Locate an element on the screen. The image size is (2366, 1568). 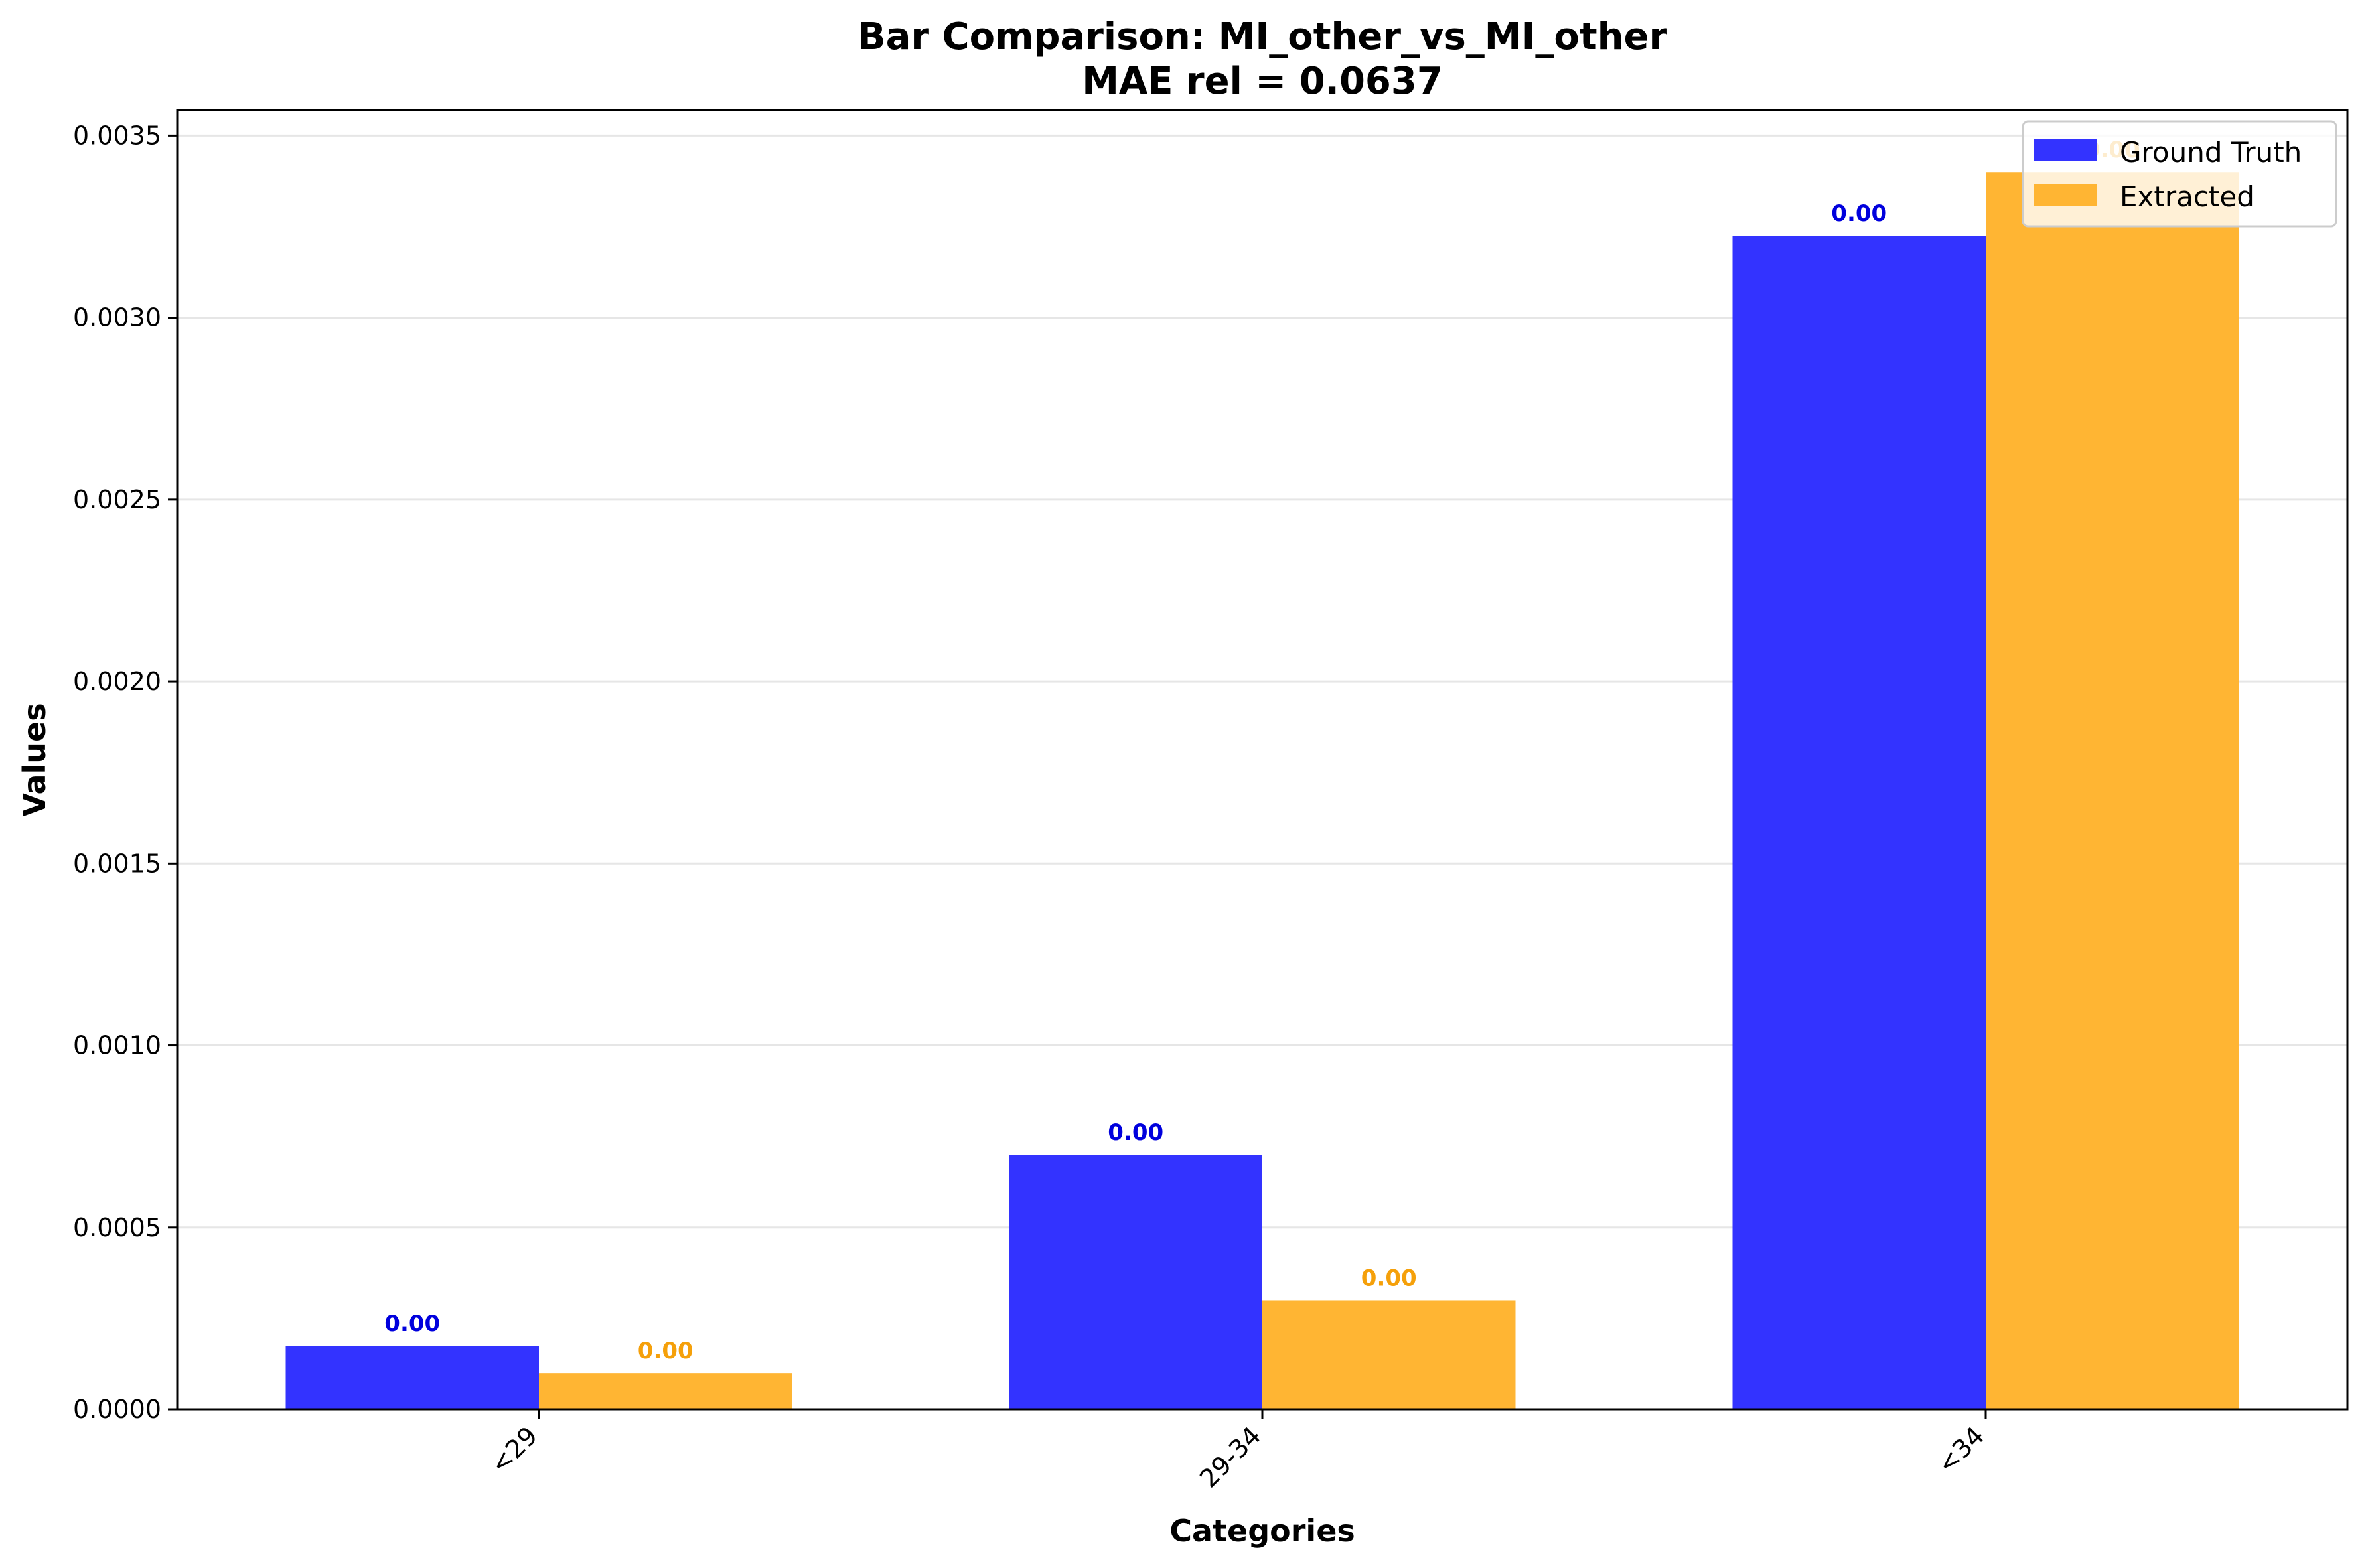
y-axis-label: Values is located at coordinates (34, 759).